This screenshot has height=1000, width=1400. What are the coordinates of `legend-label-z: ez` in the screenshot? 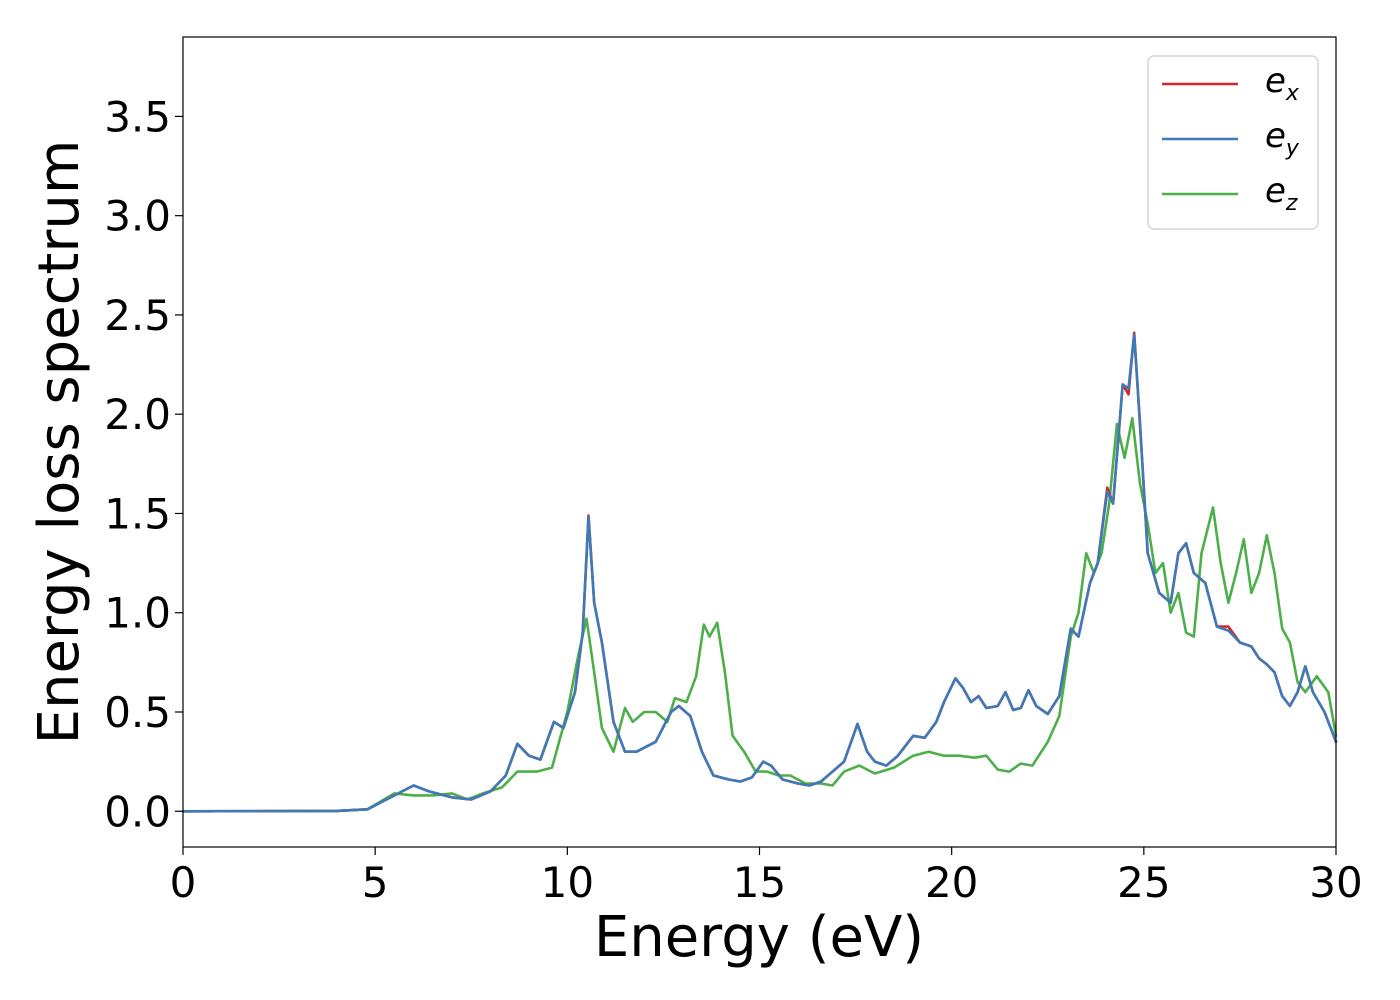 It's located at (1281, 193).